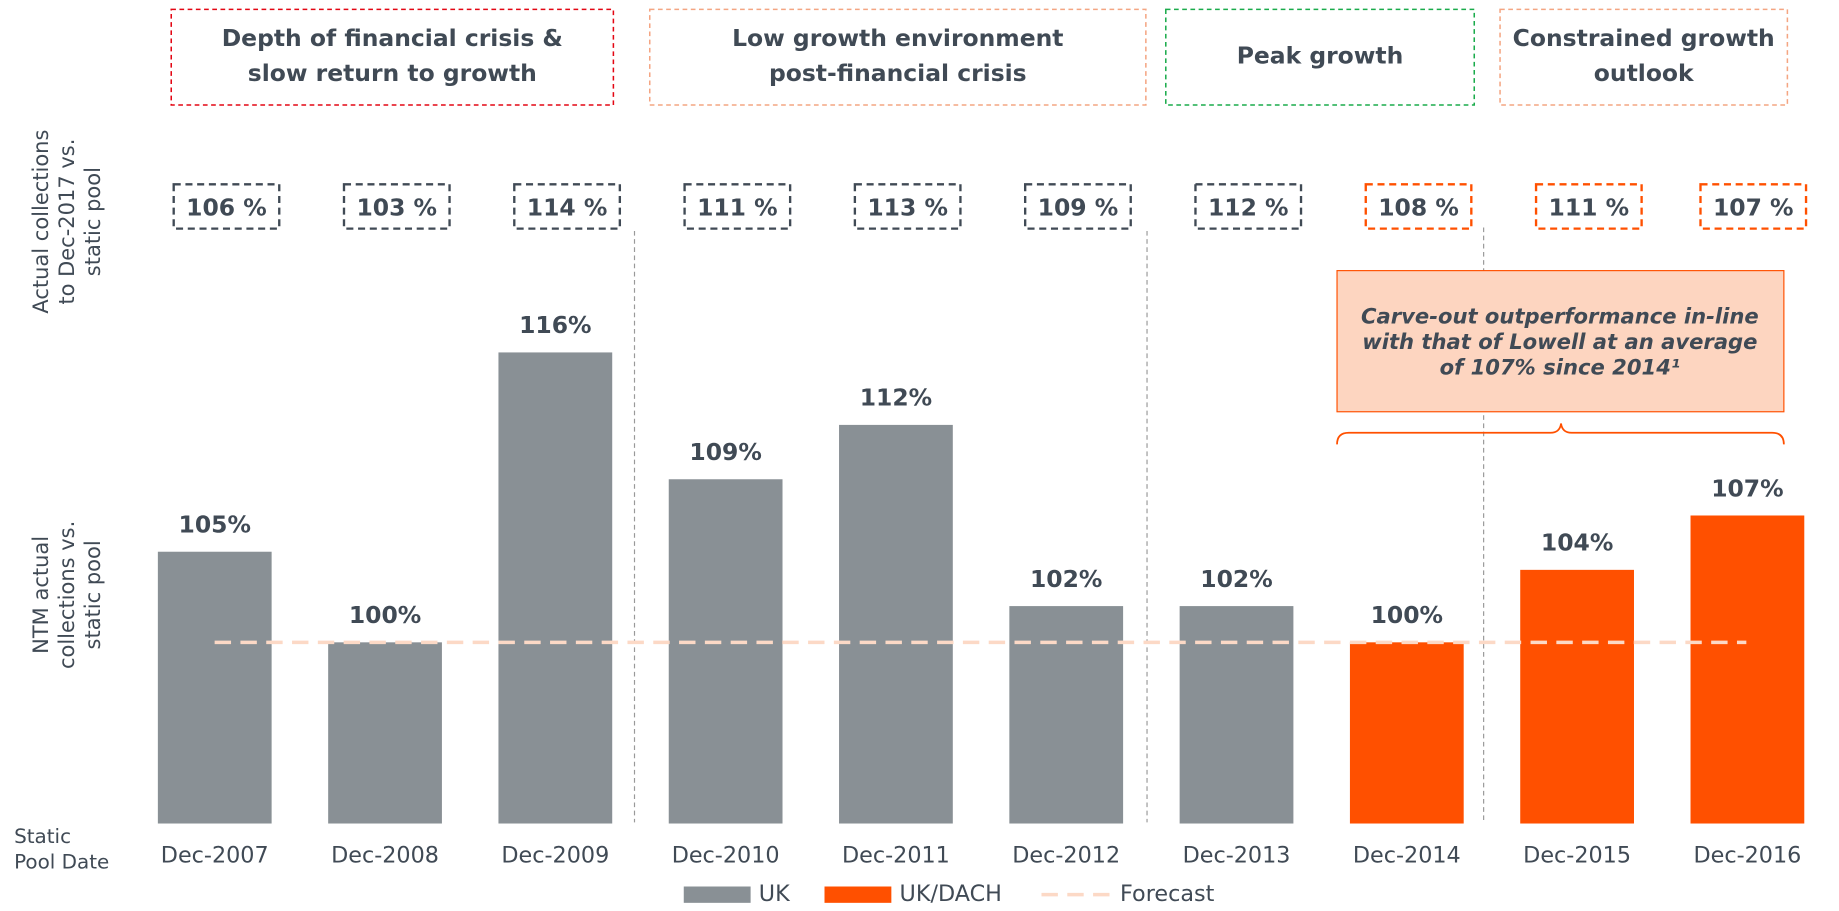 Image resolution: width=1839 pixels, height=911 pixels. What do you see at coordinates (92, 221) in the screenshot?
I see `collections-axis-label: static pool` at bounding box center [92, 221].